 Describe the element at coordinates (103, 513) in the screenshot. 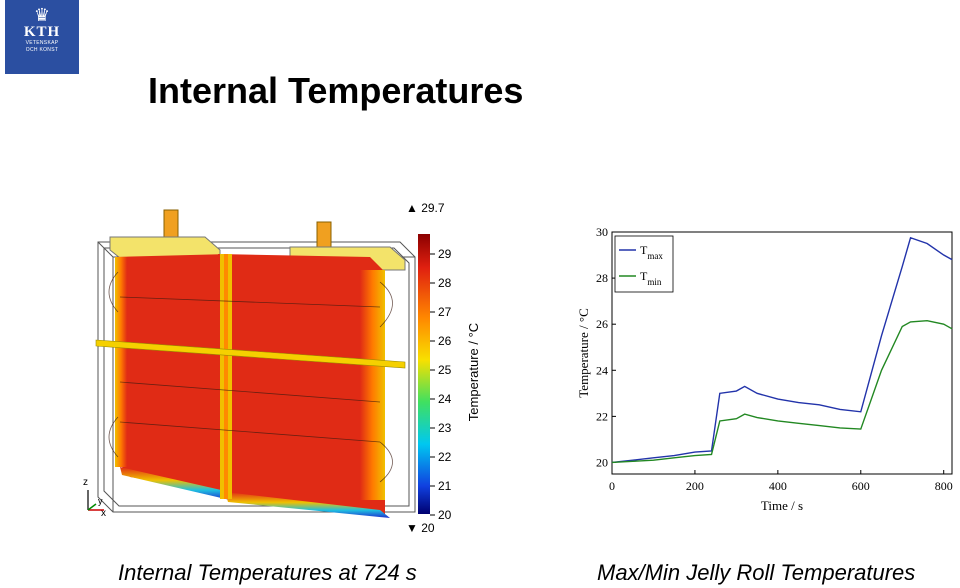

I see `axis-x-label: x` at that location.